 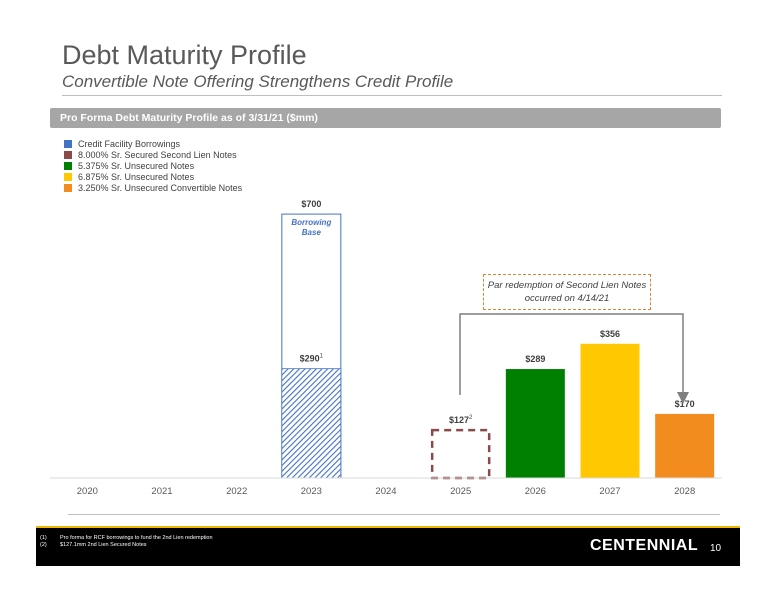 What do you see at coordinates (460, 454) in the screenshot?
I see `bar-2025-8-000-sr-secured-second-lien-notes` at bounding box center [460, 454].